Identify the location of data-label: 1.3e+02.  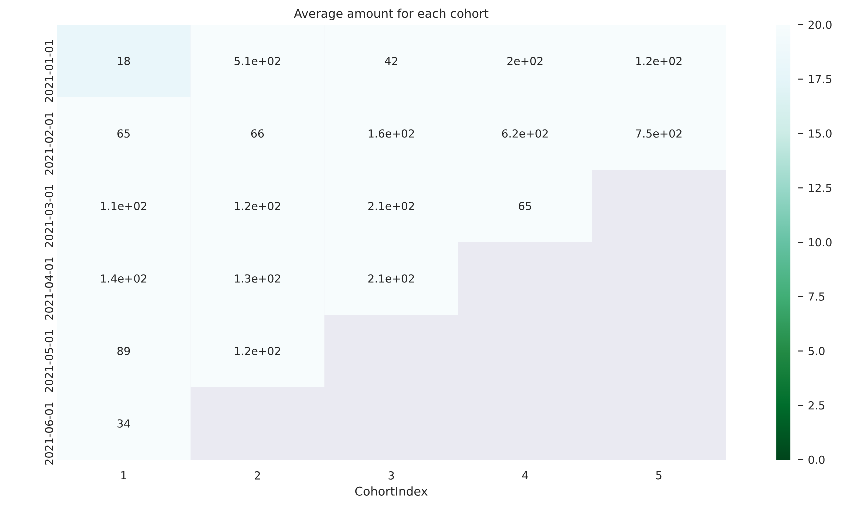
(257, 278).